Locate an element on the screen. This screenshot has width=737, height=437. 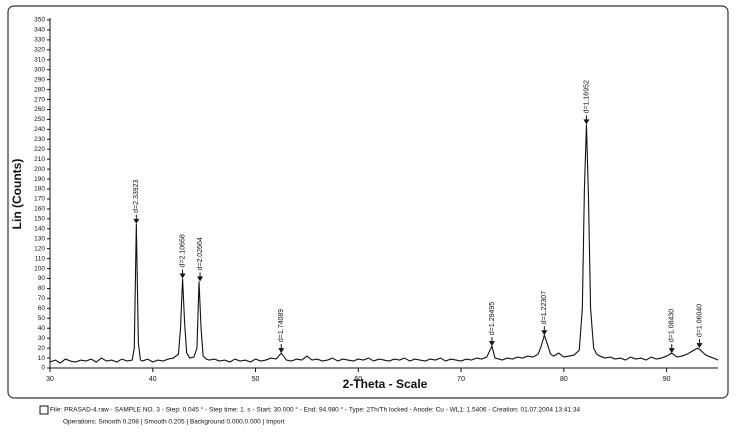
y-tick-label: 110 is located at coordinates (40, 258).